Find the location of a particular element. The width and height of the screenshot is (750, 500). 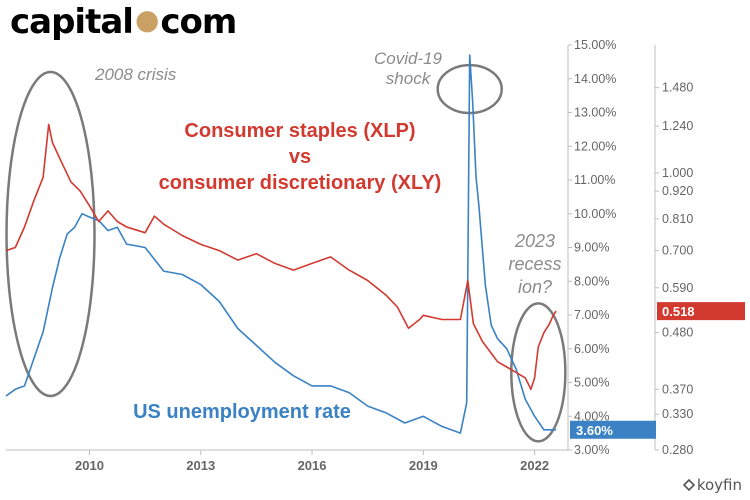

unemployment-tick-label: 5.00% is located at coordinates (591, 383).